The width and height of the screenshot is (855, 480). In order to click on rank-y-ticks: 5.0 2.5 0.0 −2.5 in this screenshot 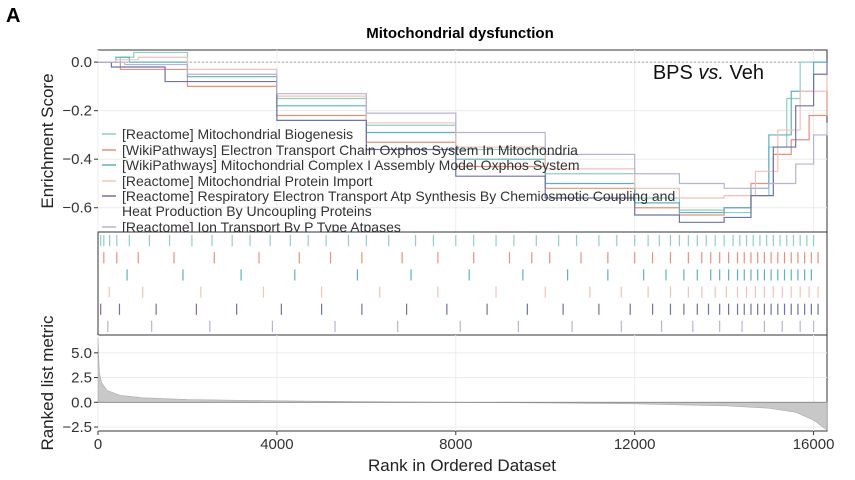, I will do `click(80, 390)`.